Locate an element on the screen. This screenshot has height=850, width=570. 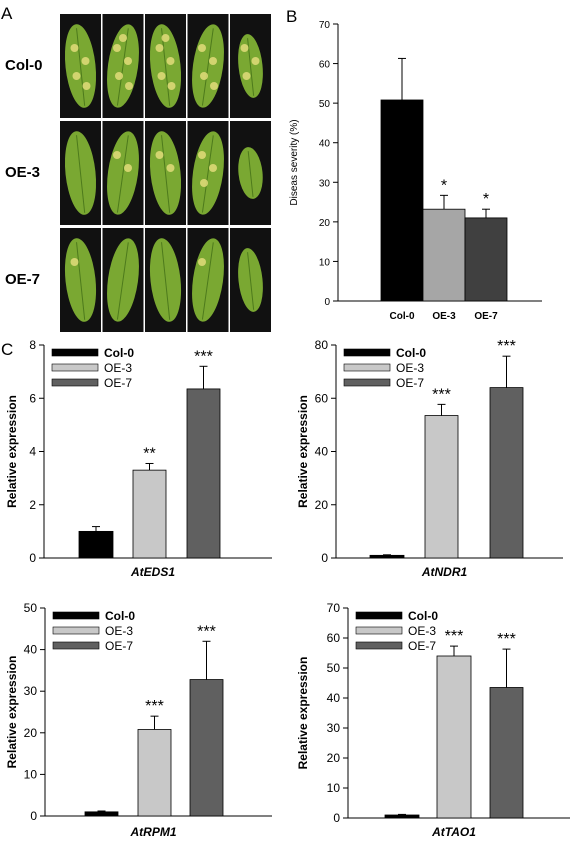
photo-row-label: OE-3 is located at coordinates (22, 172).